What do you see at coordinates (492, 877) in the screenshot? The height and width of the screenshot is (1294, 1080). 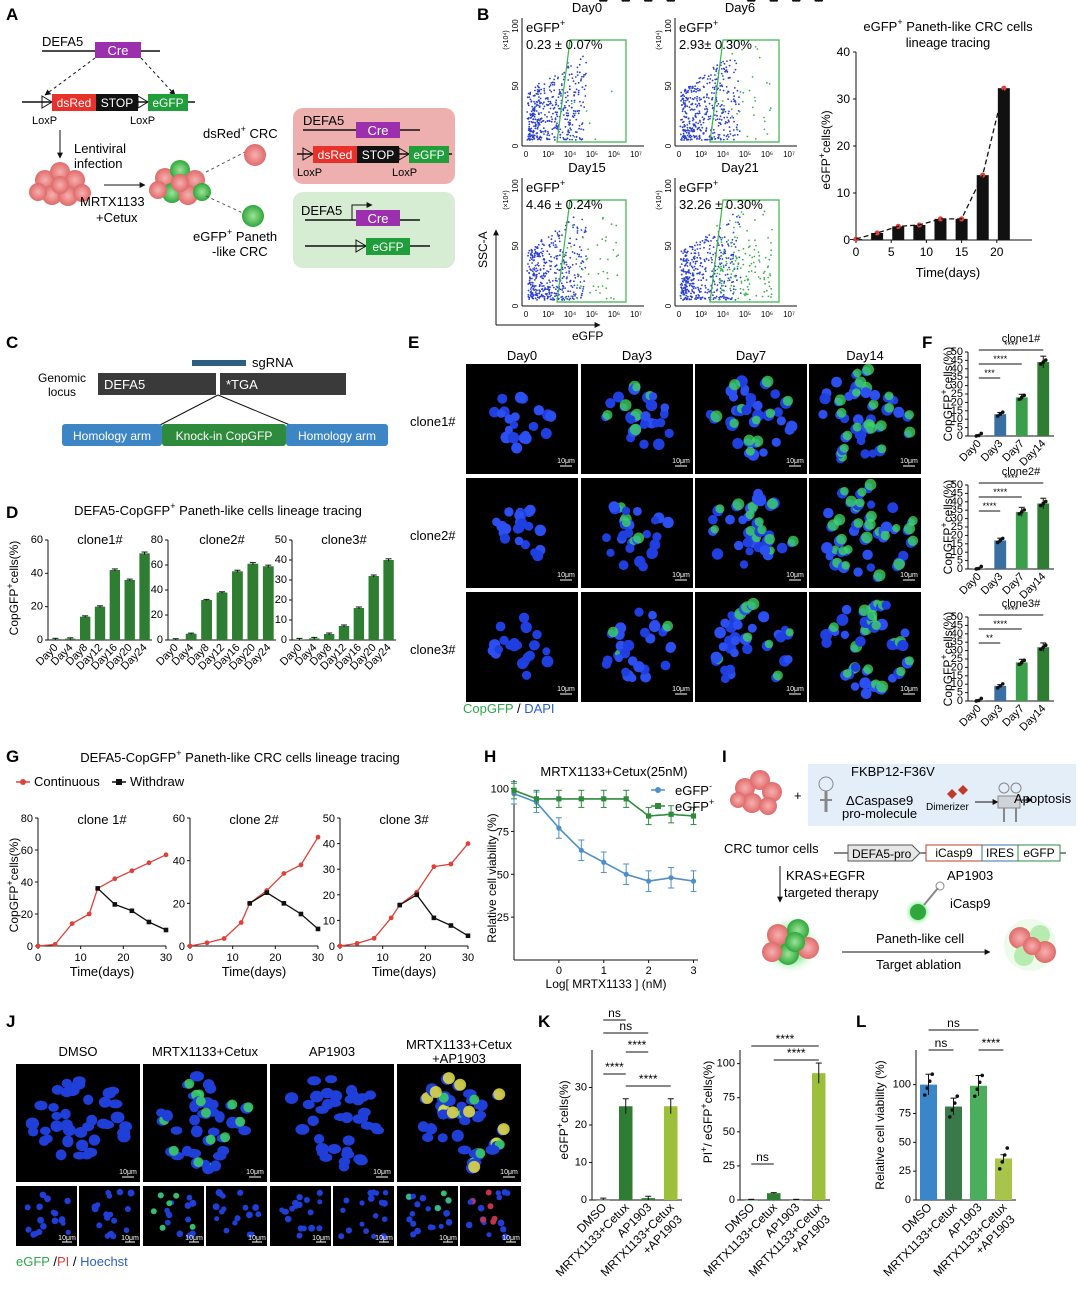 I see `h-ylabel: Relative cell viability (%)` at bounding box center [492, 877].